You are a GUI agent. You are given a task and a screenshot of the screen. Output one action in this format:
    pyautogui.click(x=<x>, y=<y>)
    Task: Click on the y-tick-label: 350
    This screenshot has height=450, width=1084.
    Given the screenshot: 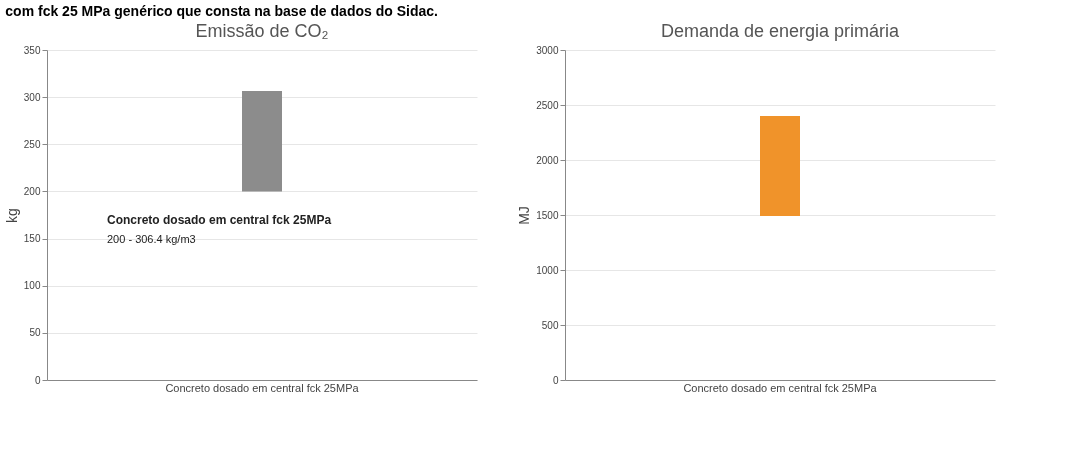 What is the action you would take?
    pyautogui.click(x=32, y=50)
    